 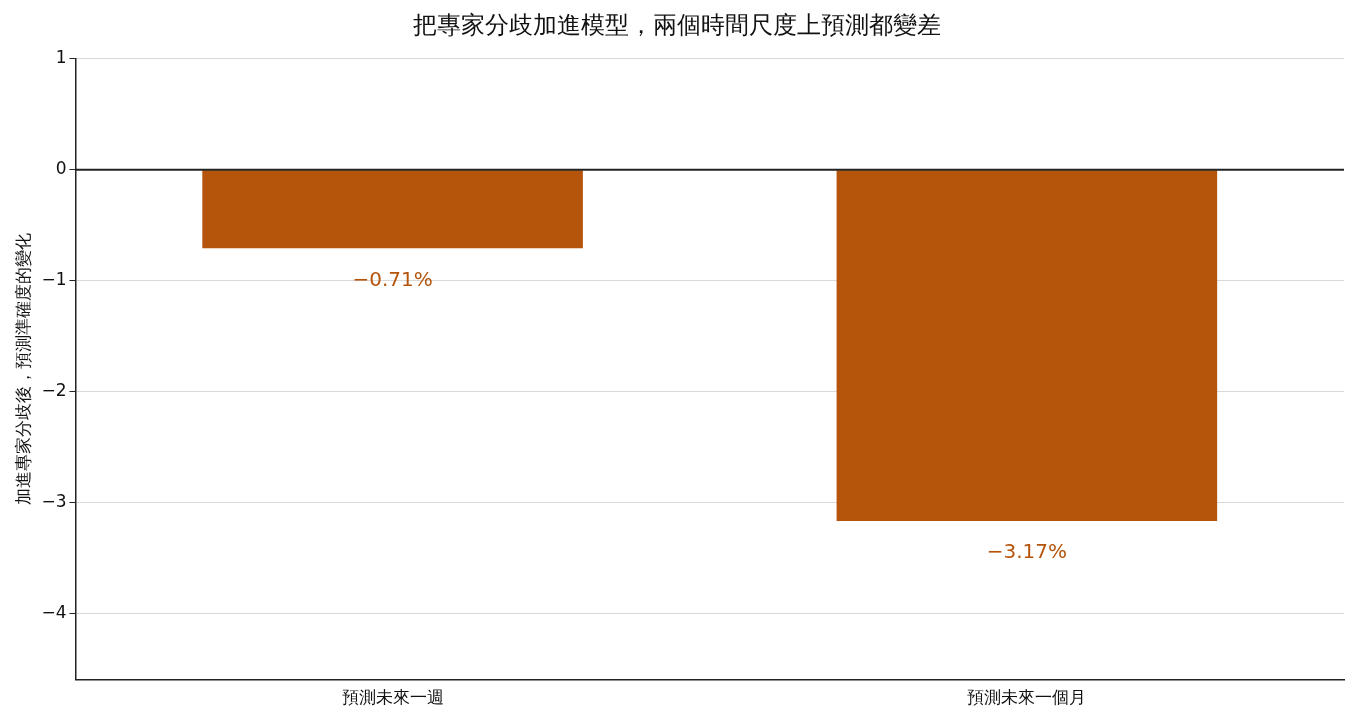 I want to click on x-tick-label: 預測未來一週, so click(x=392, y=697).